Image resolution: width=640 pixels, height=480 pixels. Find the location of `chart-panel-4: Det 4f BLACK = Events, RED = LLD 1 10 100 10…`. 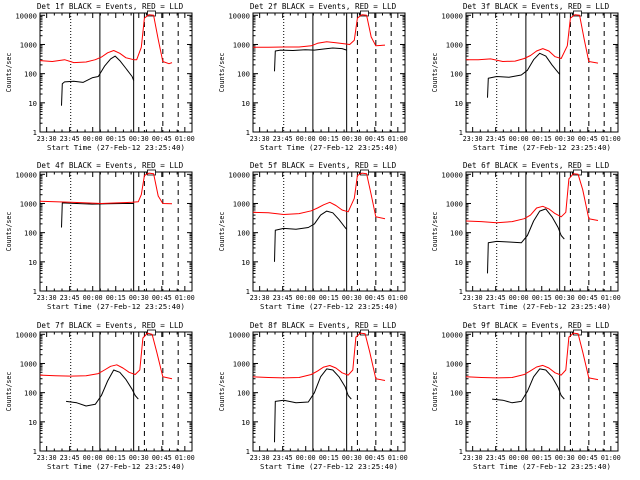

chart-panel-4: Det 4f BLACK = Events, RED = LLD 1 10 100 10… is located at coordinates (100, 236).